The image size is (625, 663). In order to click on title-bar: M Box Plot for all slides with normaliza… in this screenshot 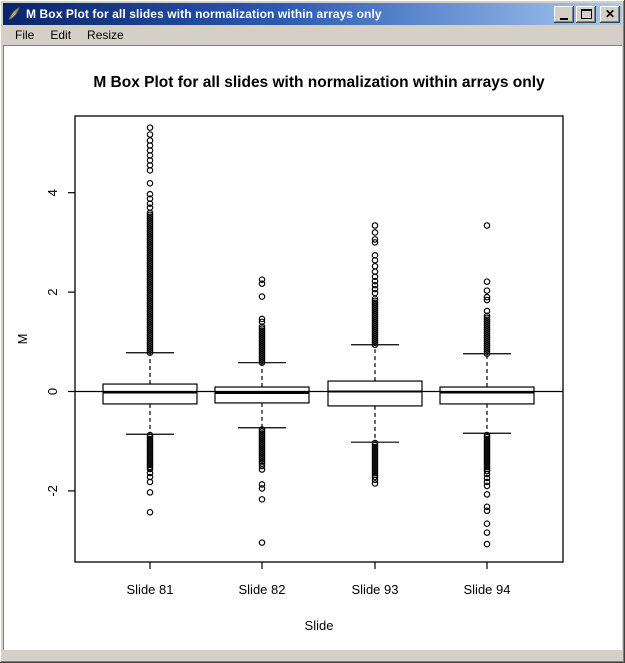, I will do `click(312, 14)`.